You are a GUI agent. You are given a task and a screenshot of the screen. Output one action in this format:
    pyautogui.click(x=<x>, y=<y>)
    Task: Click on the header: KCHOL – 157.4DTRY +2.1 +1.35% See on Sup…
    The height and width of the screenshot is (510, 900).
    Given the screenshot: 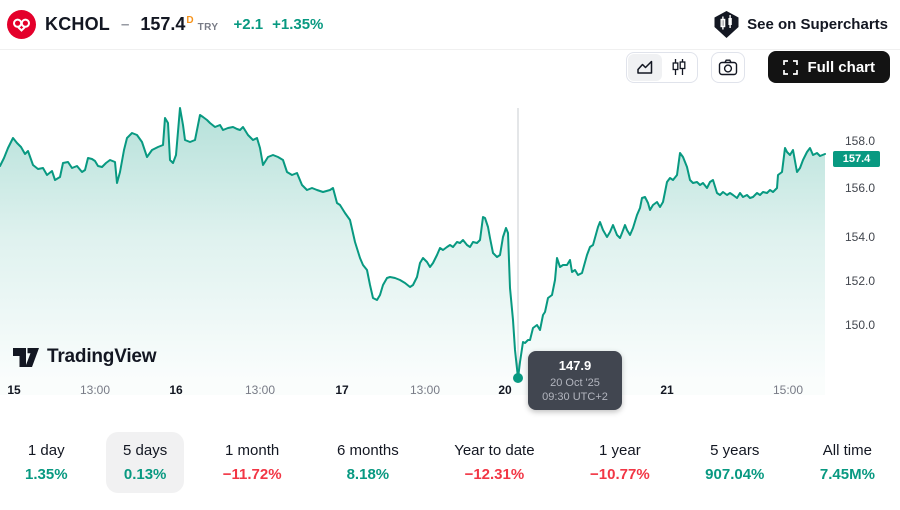 What is the action you would take?
    pyautogui.click(x=450, y=25)
    